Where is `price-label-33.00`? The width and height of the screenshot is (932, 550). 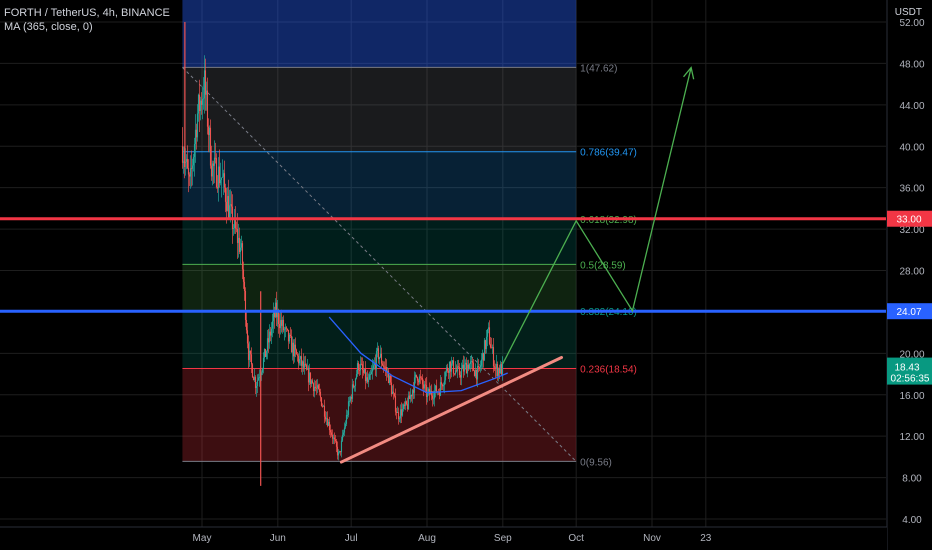 price-label-33.00 is located at coordinates (909, 218).